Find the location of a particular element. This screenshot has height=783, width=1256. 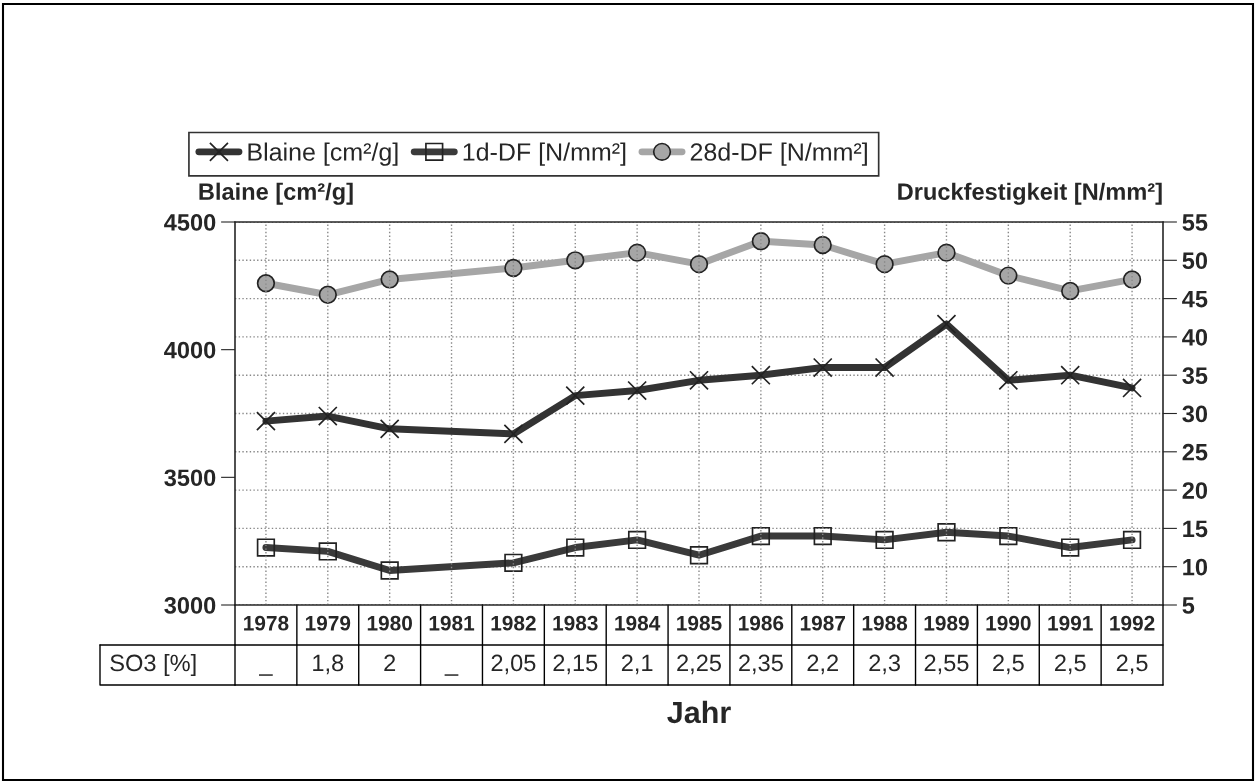

legend-label: 28d-DF [N/mm²] is located at coordinates (778, 154).